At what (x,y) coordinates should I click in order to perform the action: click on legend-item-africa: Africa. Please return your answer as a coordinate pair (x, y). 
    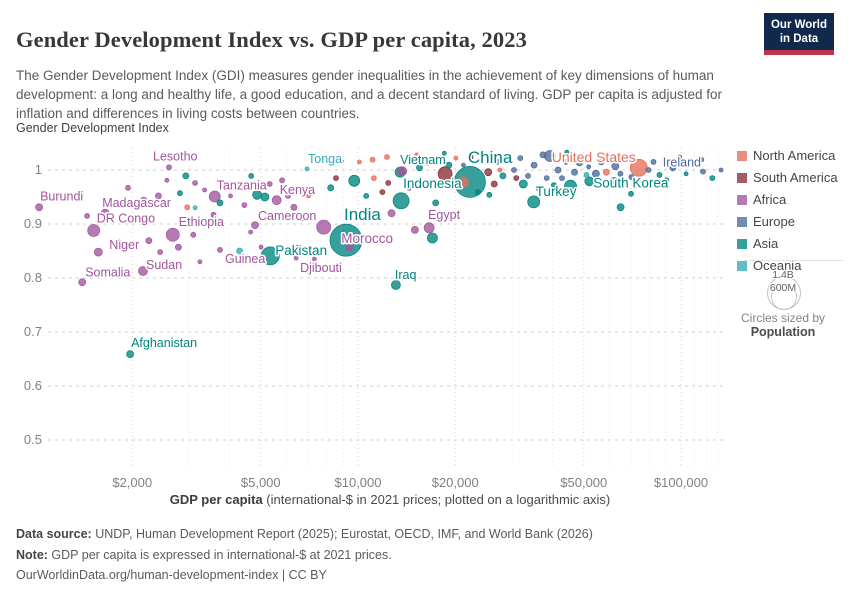
    Looking at the image, I should click on (793, 199).